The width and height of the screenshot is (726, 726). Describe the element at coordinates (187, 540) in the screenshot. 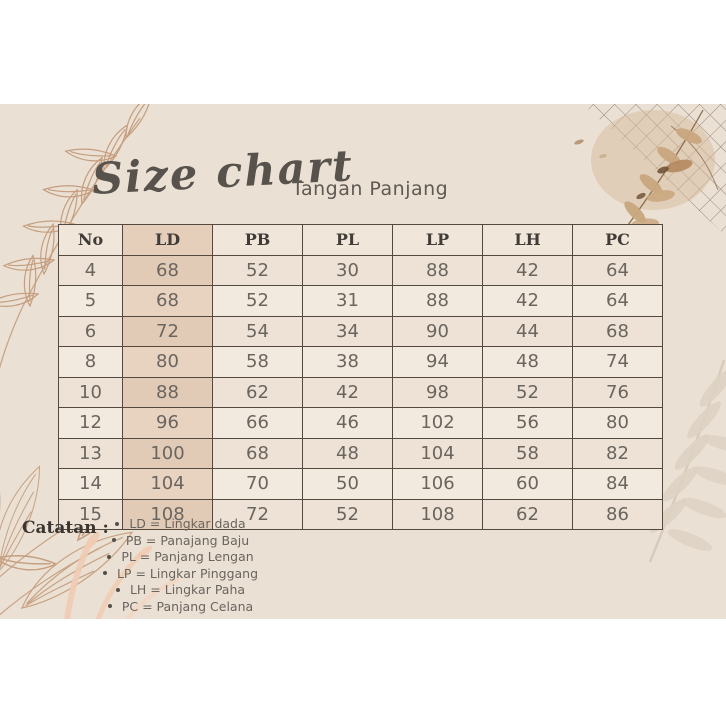

I see `note-text: PB = Panajang Baju` at that location.